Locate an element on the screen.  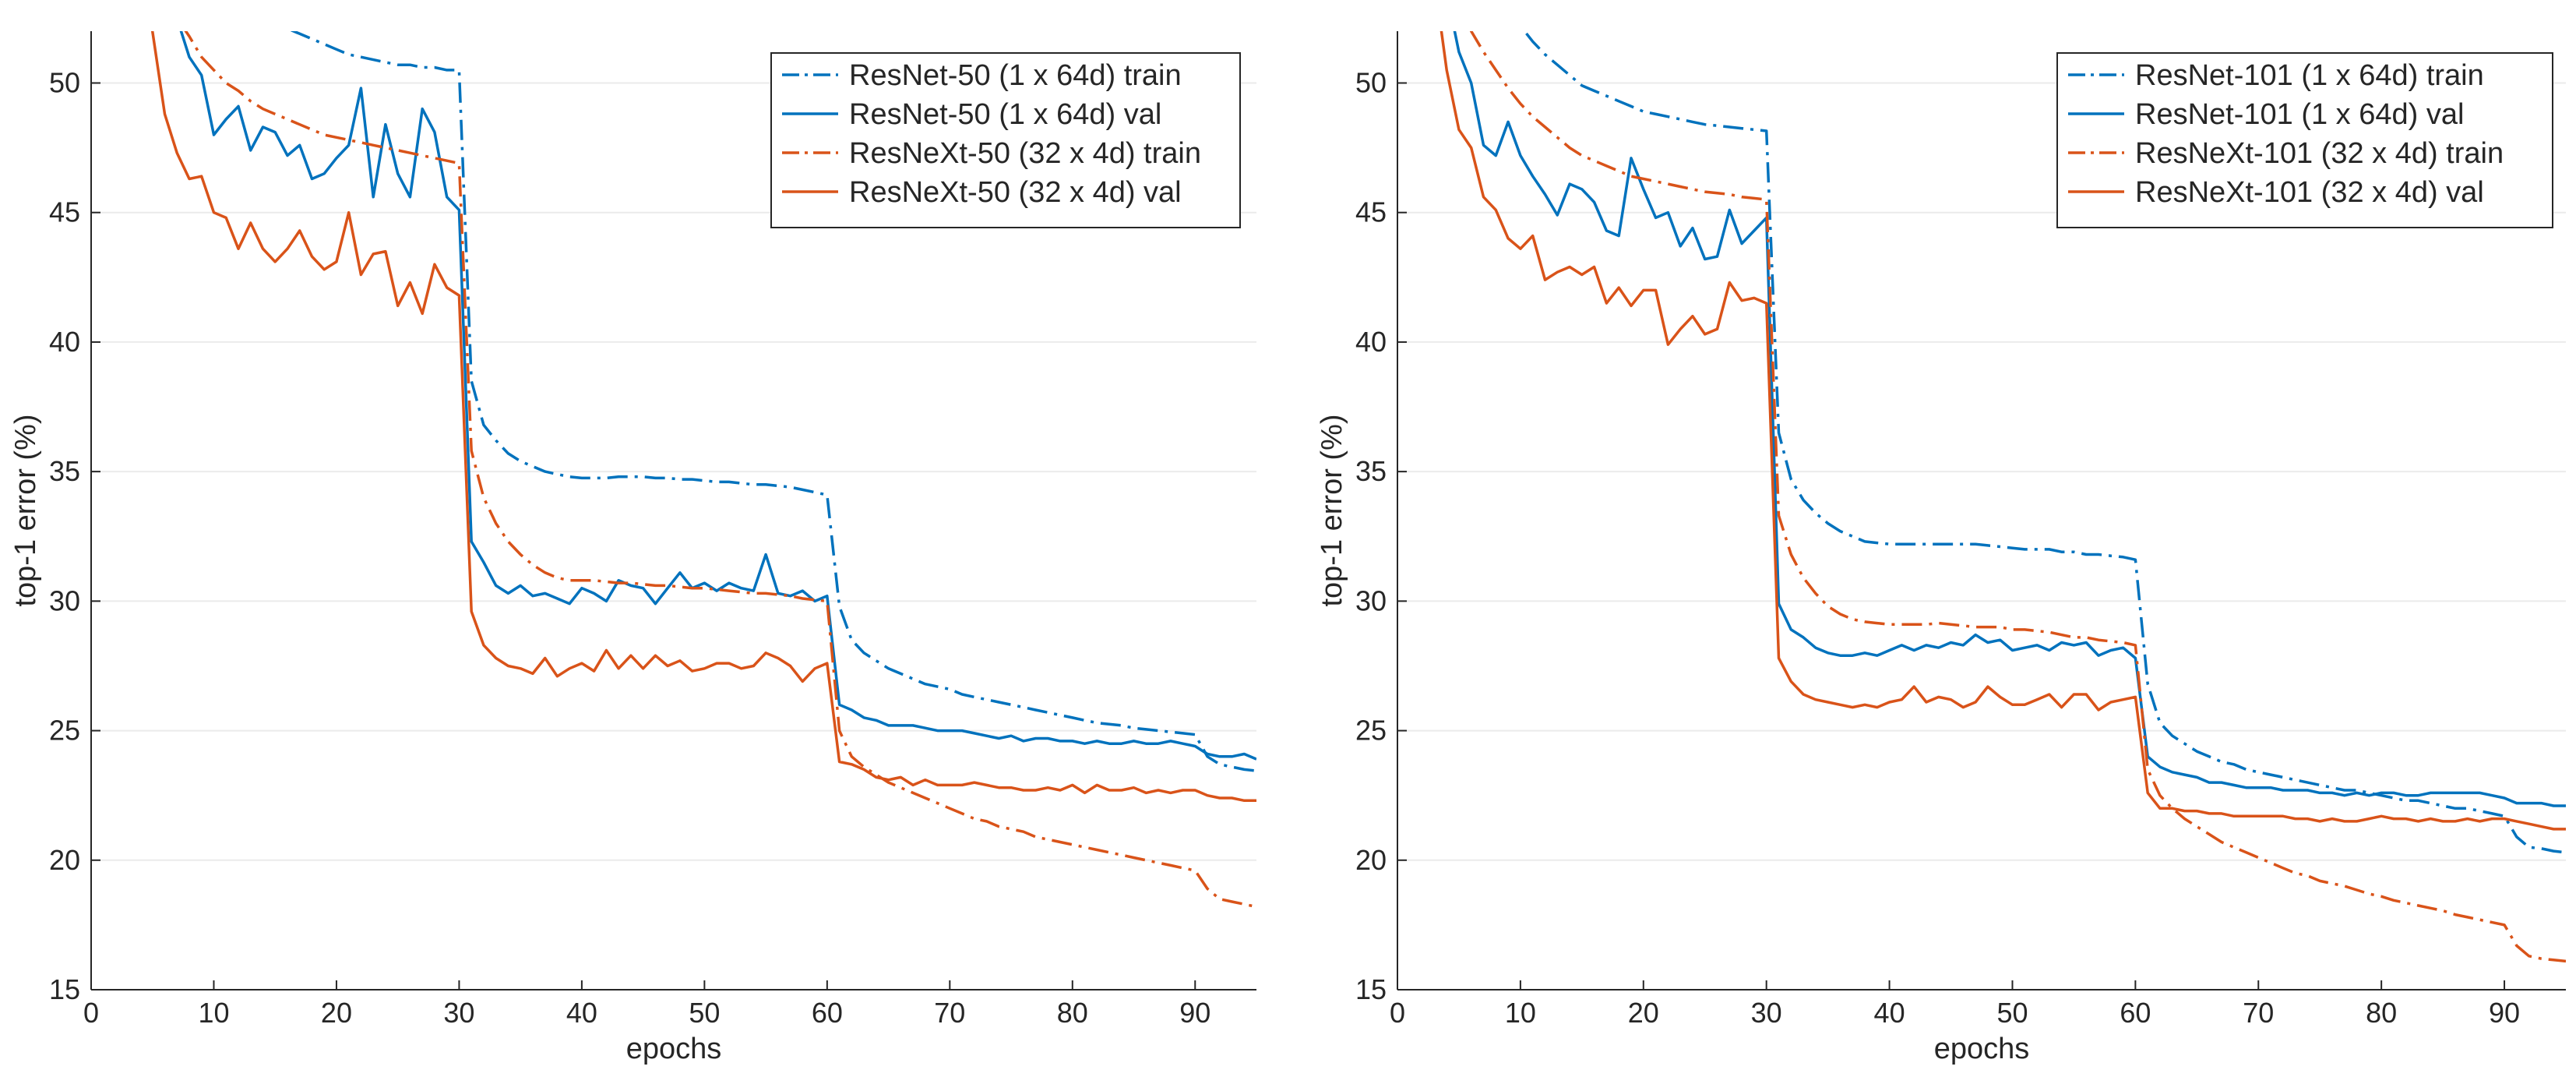
legend-label-0: ResNet-50 (1 x 64d) train is located at coordinates (1015, 75).